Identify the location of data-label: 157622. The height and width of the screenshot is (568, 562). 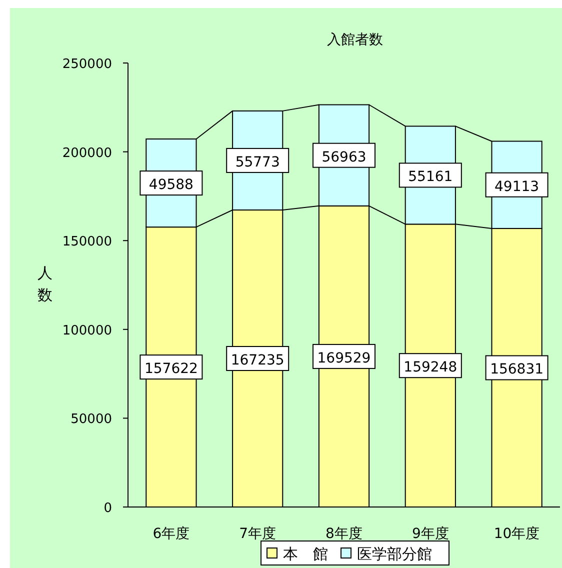
(171, 369).